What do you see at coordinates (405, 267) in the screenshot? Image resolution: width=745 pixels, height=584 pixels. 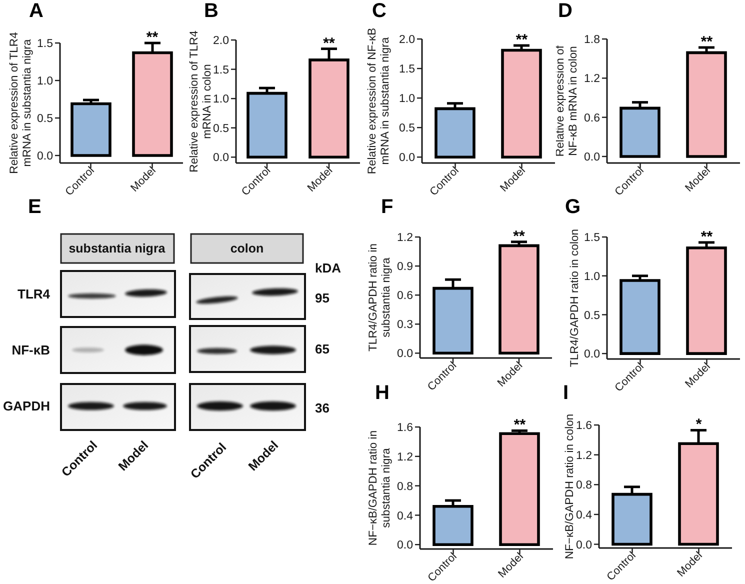 I see `y-tick-label: 0.9` at bounding box center [405, 267].